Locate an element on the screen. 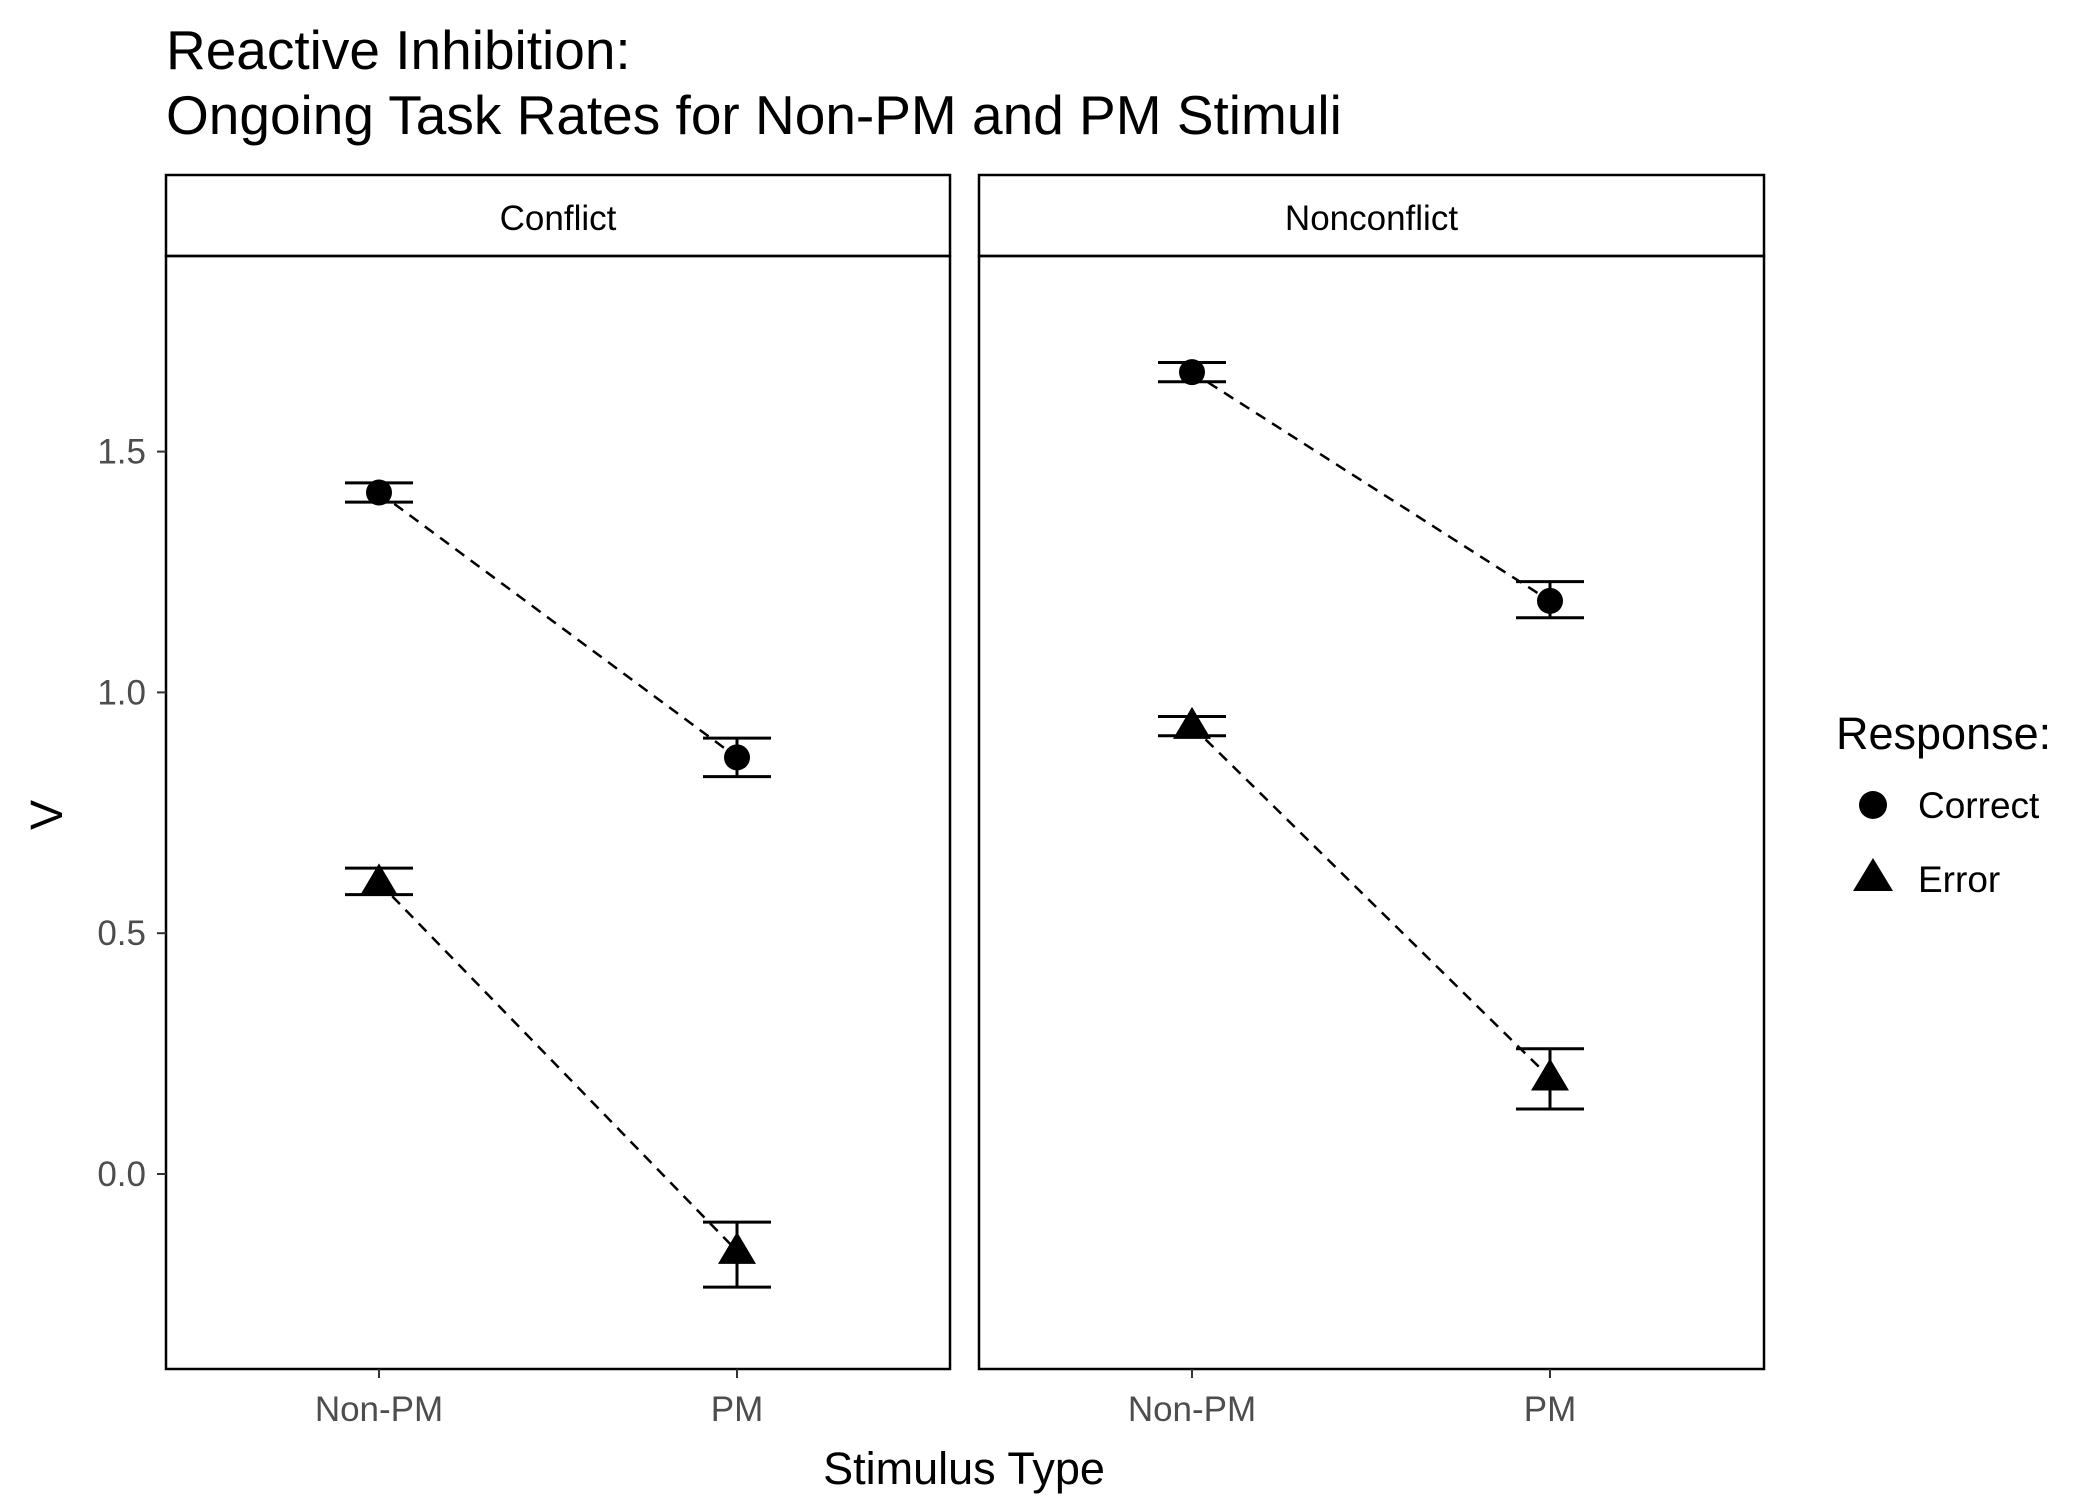  chart-title-line-1: Reactive Inhibition: is located at coordinates (398, 50).